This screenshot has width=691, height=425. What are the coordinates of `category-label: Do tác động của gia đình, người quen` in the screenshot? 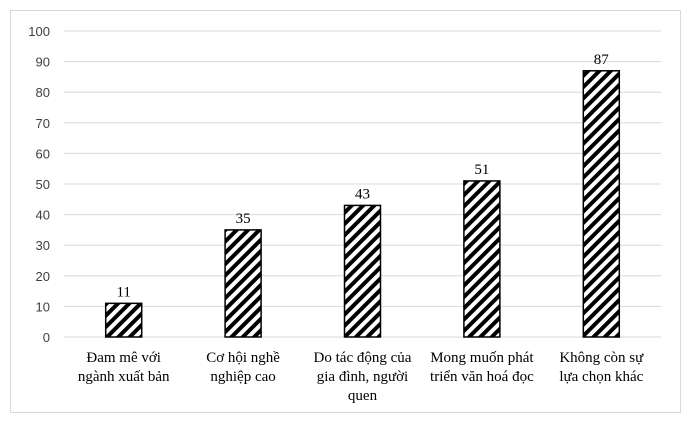 It's located at (363, 377).